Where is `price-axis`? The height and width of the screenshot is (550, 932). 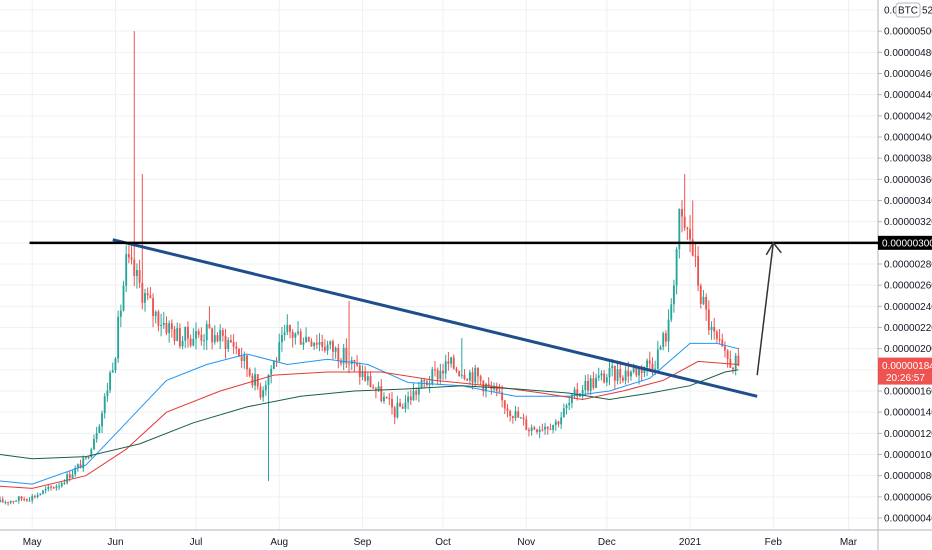
price-axis is located at coordinates (905, 275).